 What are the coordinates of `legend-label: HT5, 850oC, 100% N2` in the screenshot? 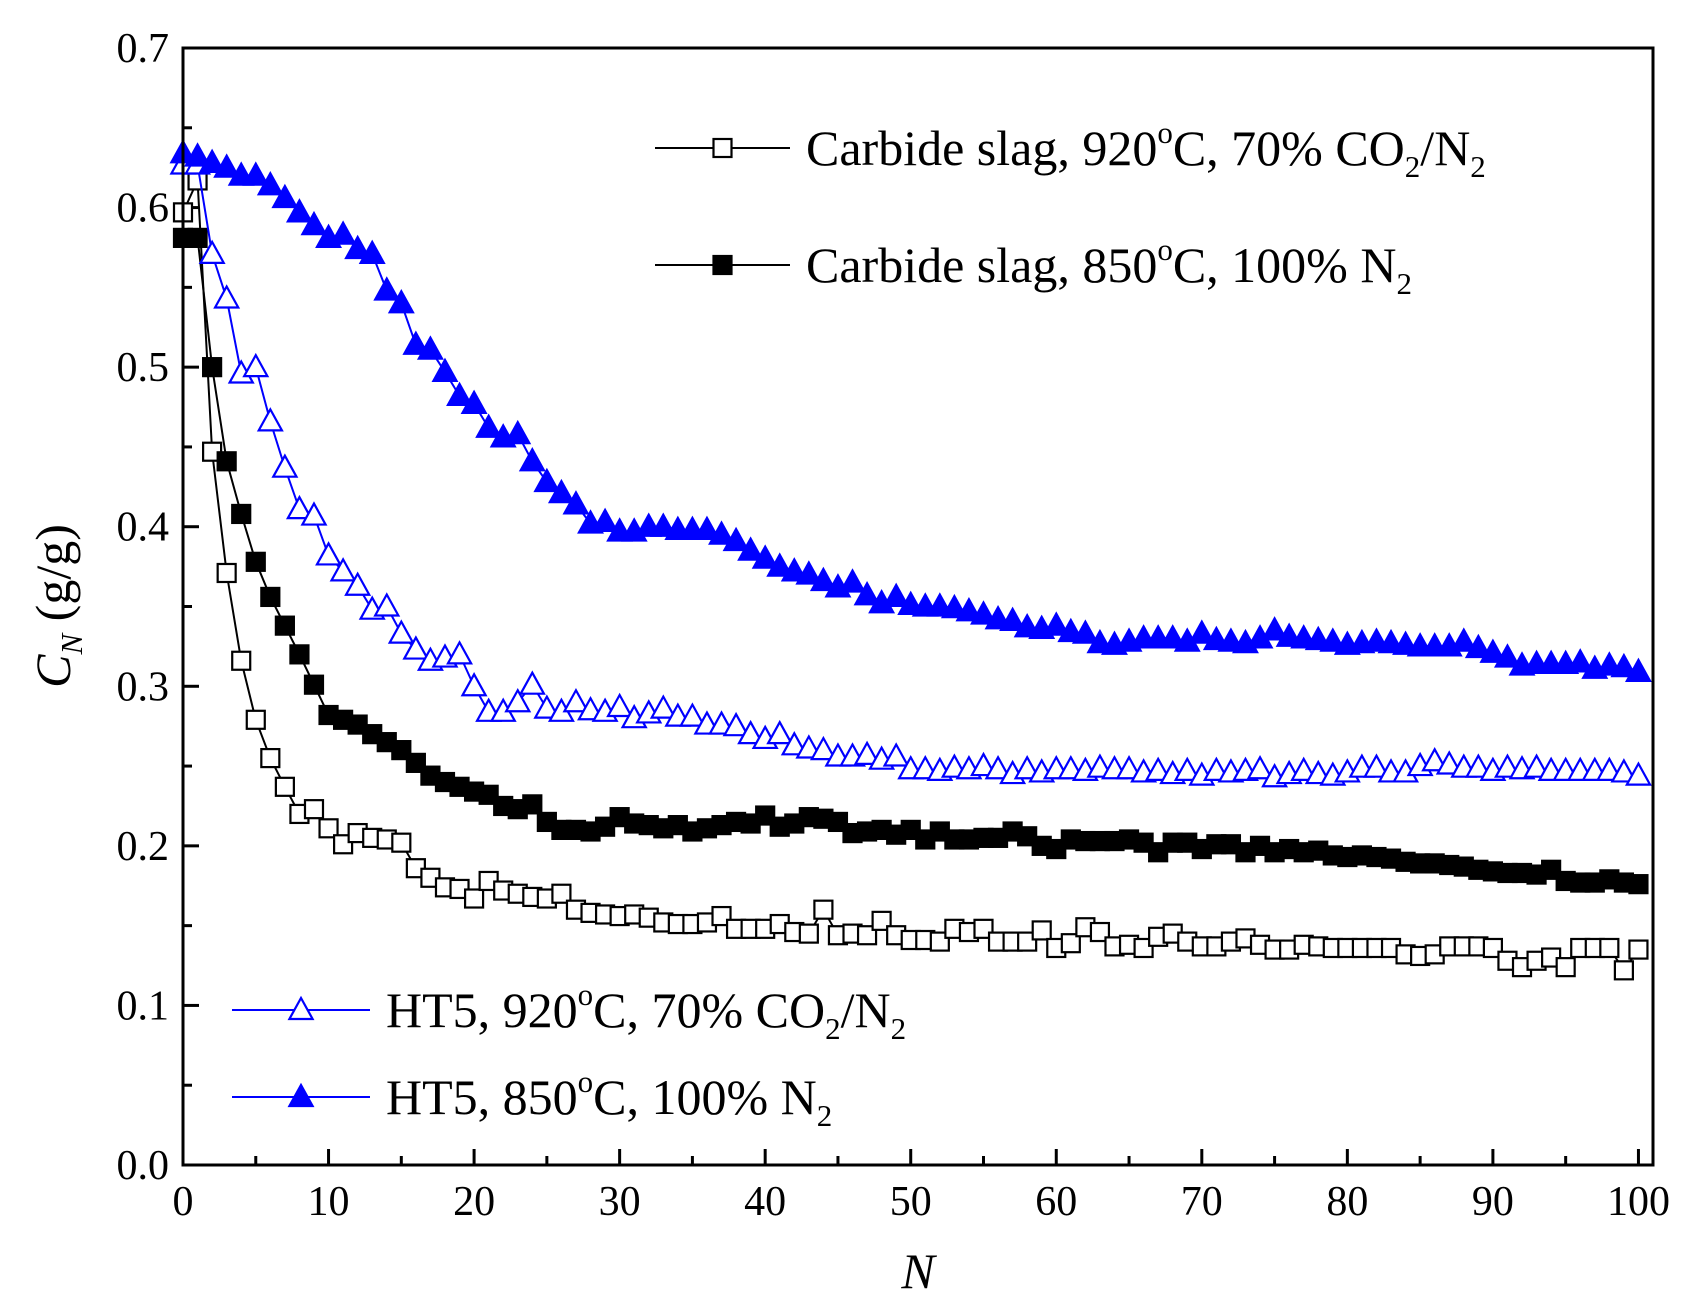 It's located at (609, 1098).